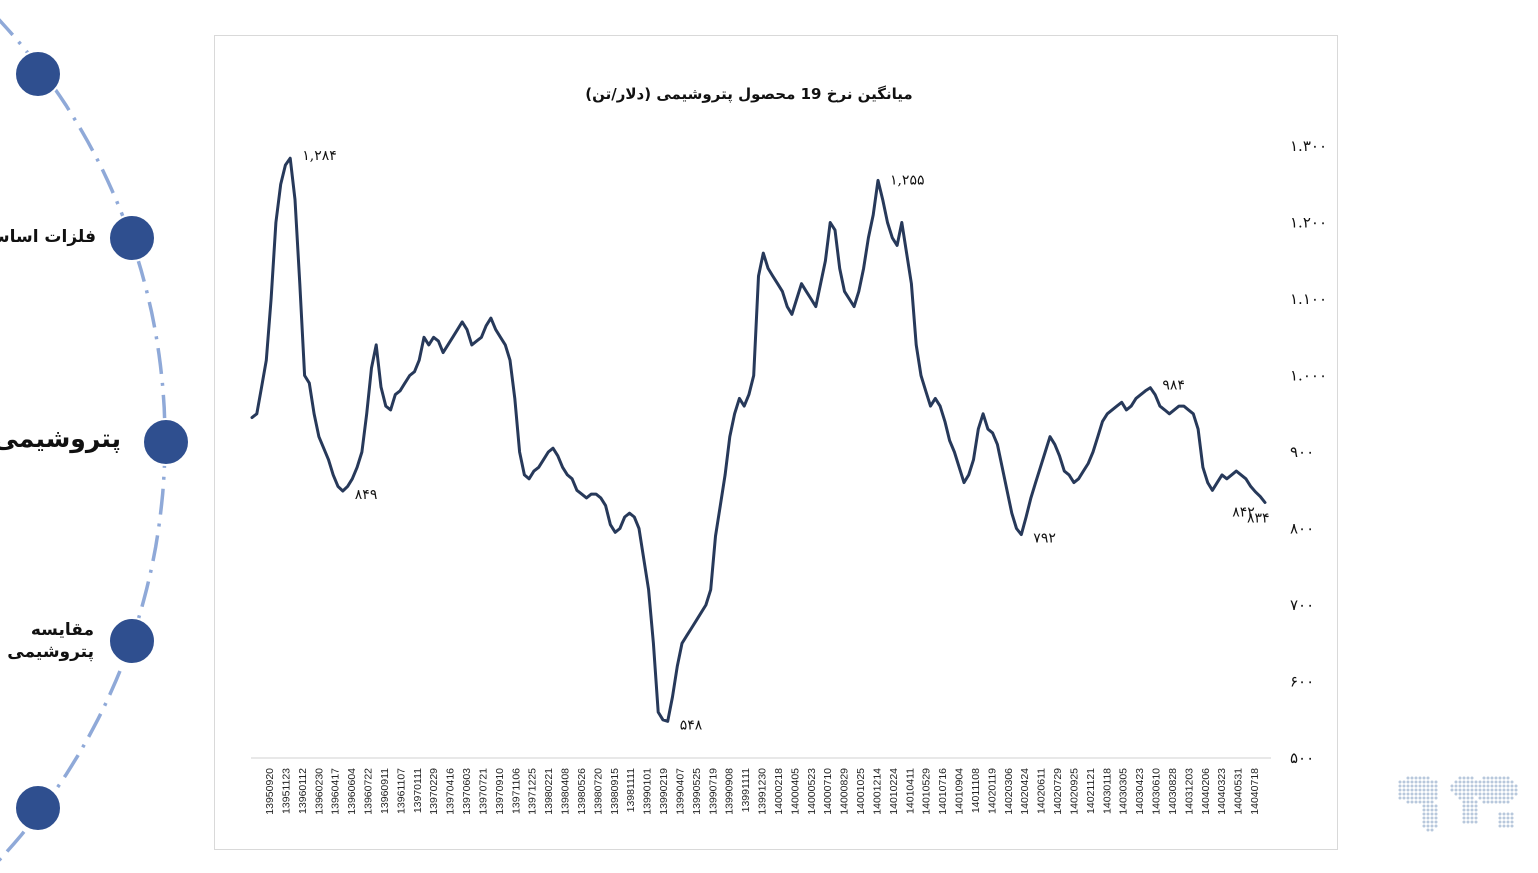 Image resolution: width=1538 pixels, height=873 pixels. What do you see at coordinates (1091, 791) in the screenshot?
I see `x-tick-label: 14021121` at bounding box center [1091, 791].